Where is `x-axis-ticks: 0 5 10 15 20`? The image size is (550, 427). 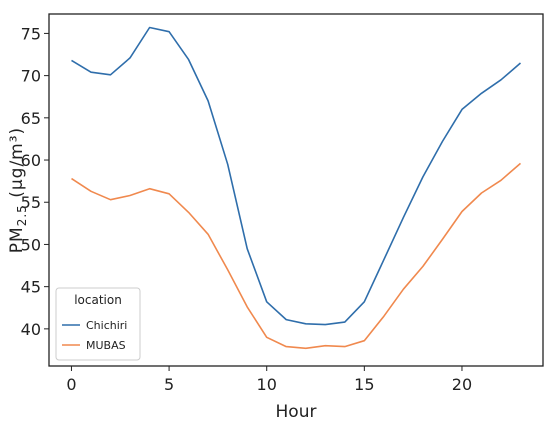
x-axis-ticks: 0 5 10 15 20 is located at coordinates (269, 380).